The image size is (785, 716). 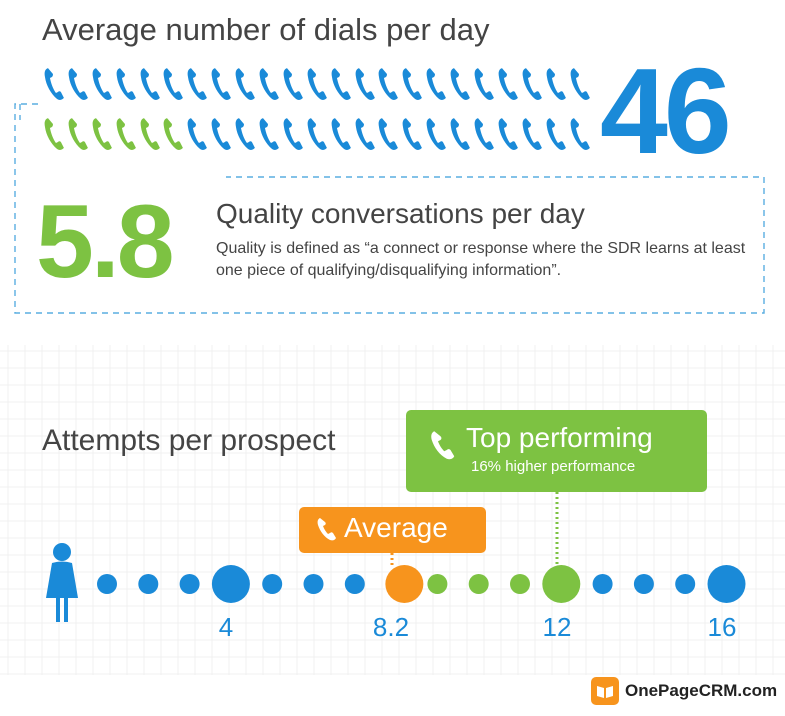 What do you see at coordinates (396, 527) in the screenshot?
I see `average-label: Average` at bounding box center [396, 527].